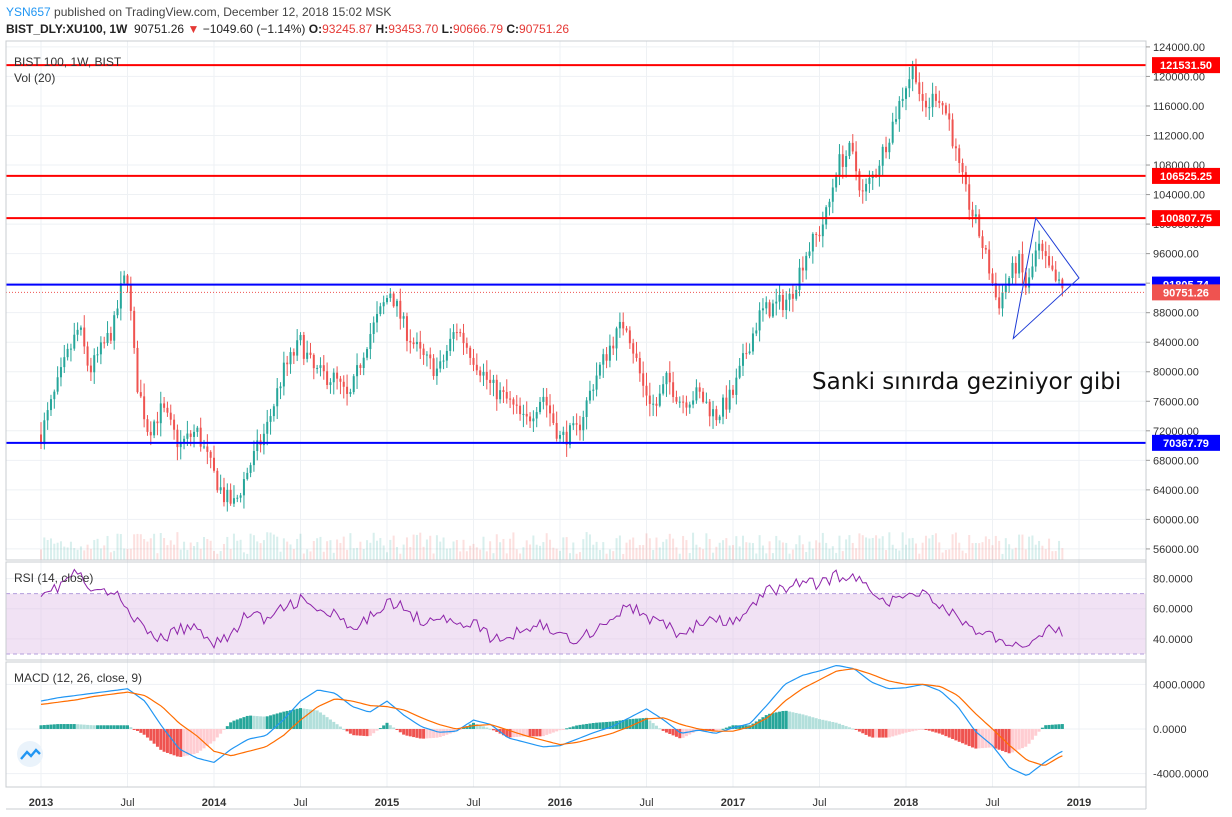  What do you see at coordinates (1176, 343) in the screenshot?
I see `price-tick-label: 84000.00` at bounding box center [1176, 343].